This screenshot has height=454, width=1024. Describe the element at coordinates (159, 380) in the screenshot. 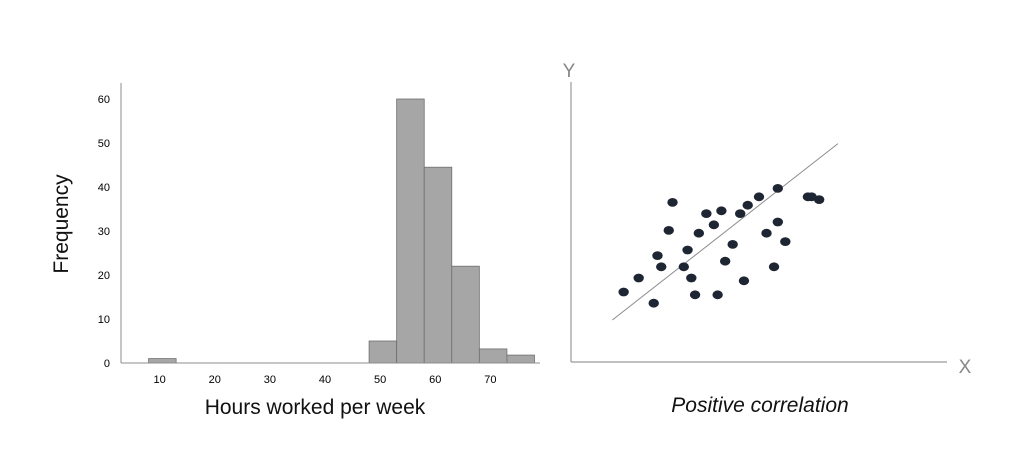

I see `histogram-x-tick-label: 10` at that location.